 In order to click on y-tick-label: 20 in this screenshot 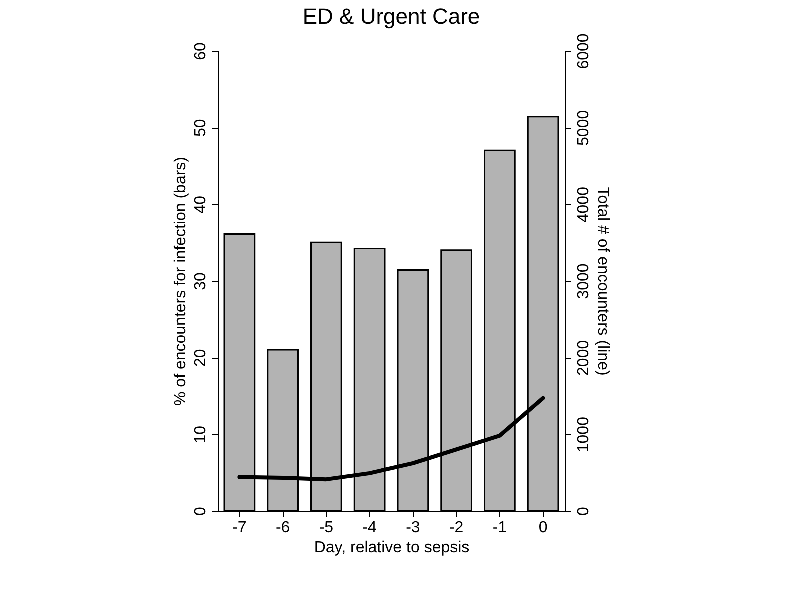, I will do `click(201, 358)`.